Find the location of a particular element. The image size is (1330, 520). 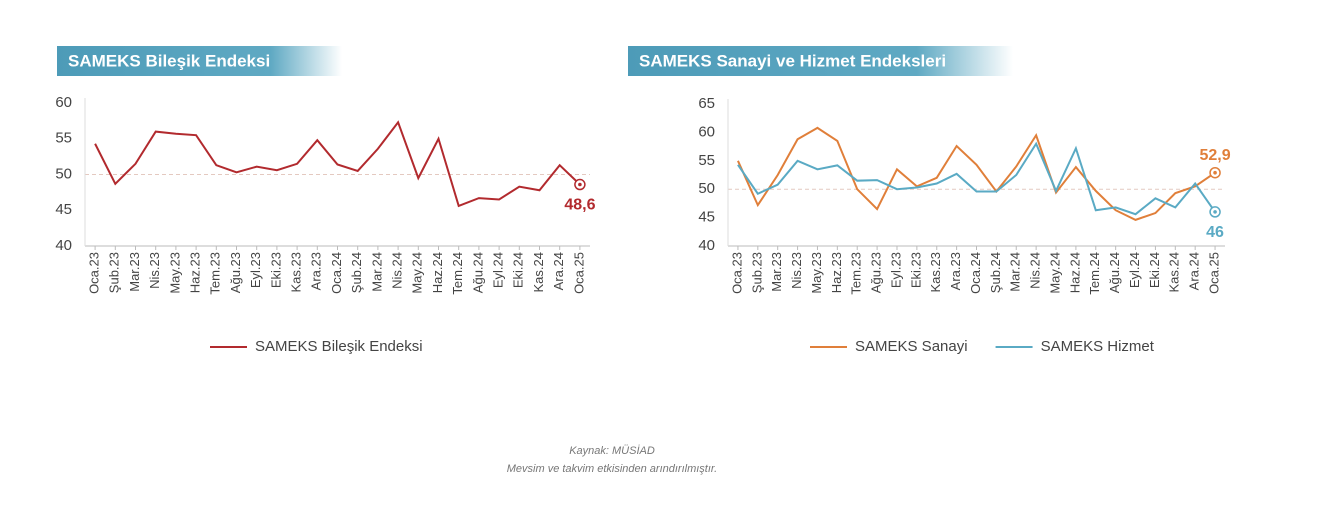

data-label: 46 is located at coordinates (1215, 232).